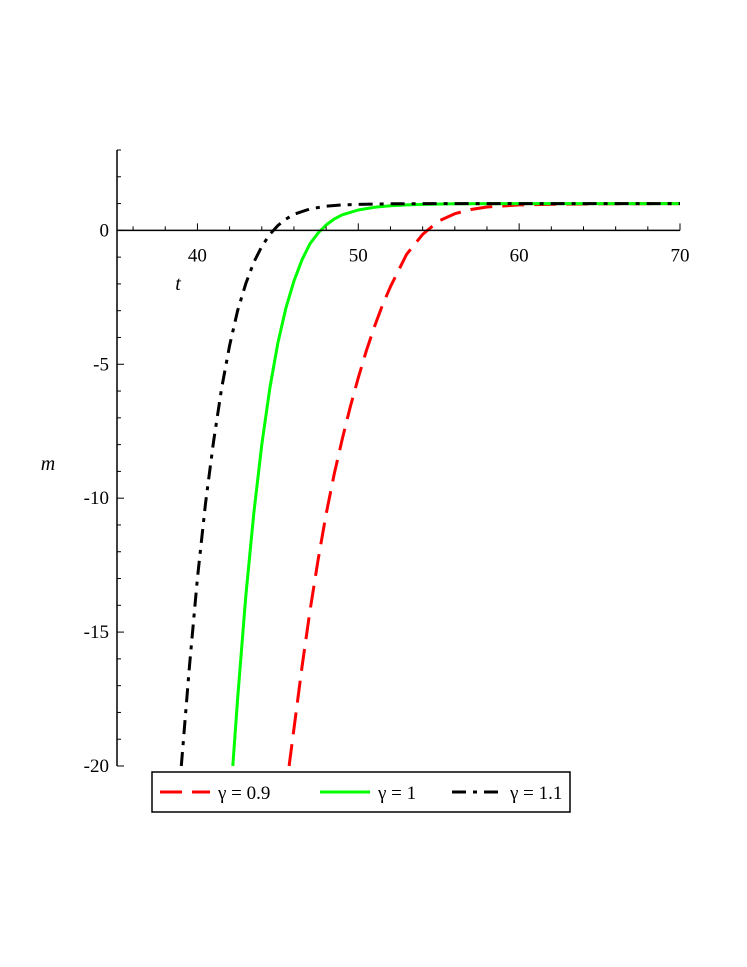 Image resolution: width=747 pixels, height=967 pixels. Describe the element at coordinates (178, 284) in the screenshot. I see `x-axis-label: t` at that location.